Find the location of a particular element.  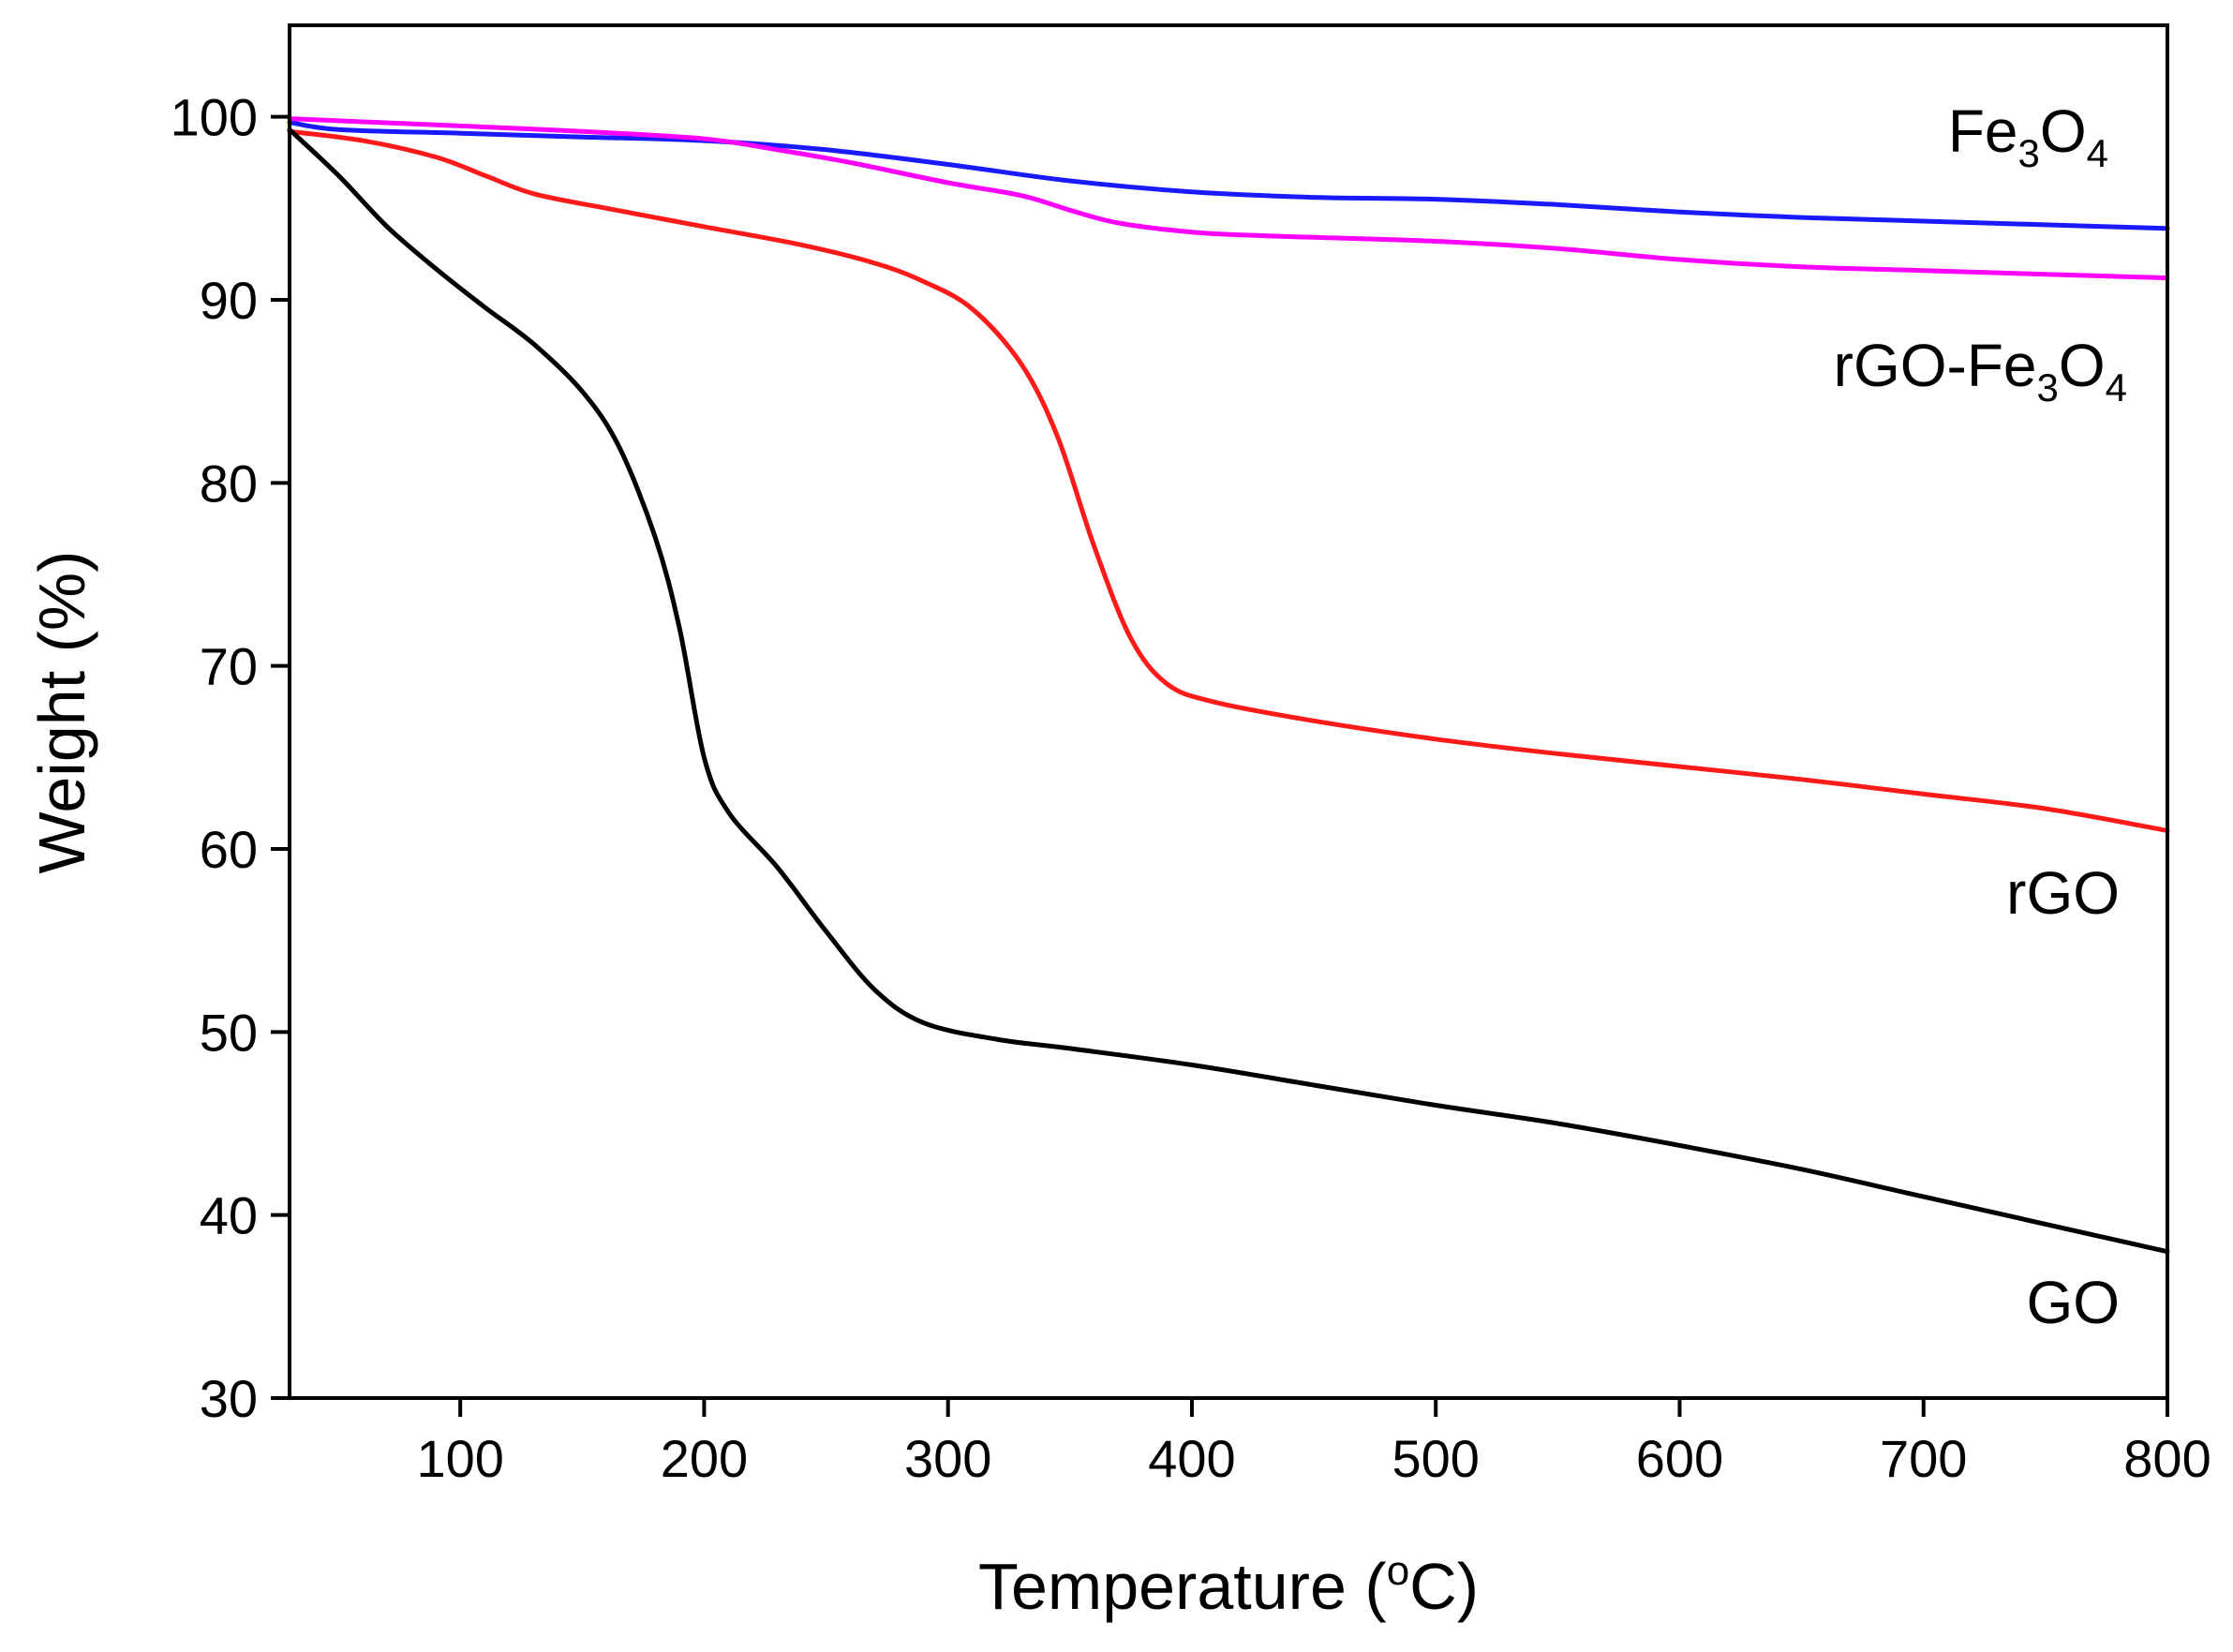

y-tick-label: 40 is located at coordinates (229, 1215).